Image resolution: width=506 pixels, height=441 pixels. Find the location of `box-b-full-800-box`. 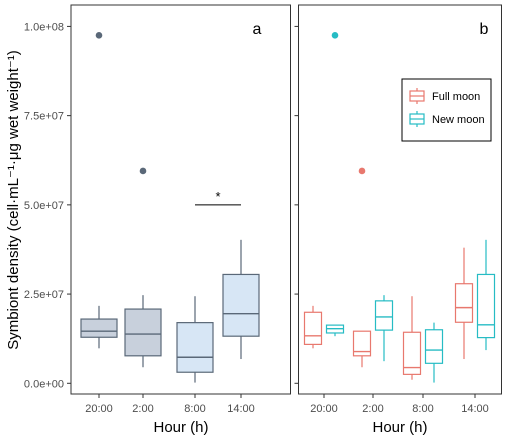

box-b-full-800-box is located at coordinates (412, 353).